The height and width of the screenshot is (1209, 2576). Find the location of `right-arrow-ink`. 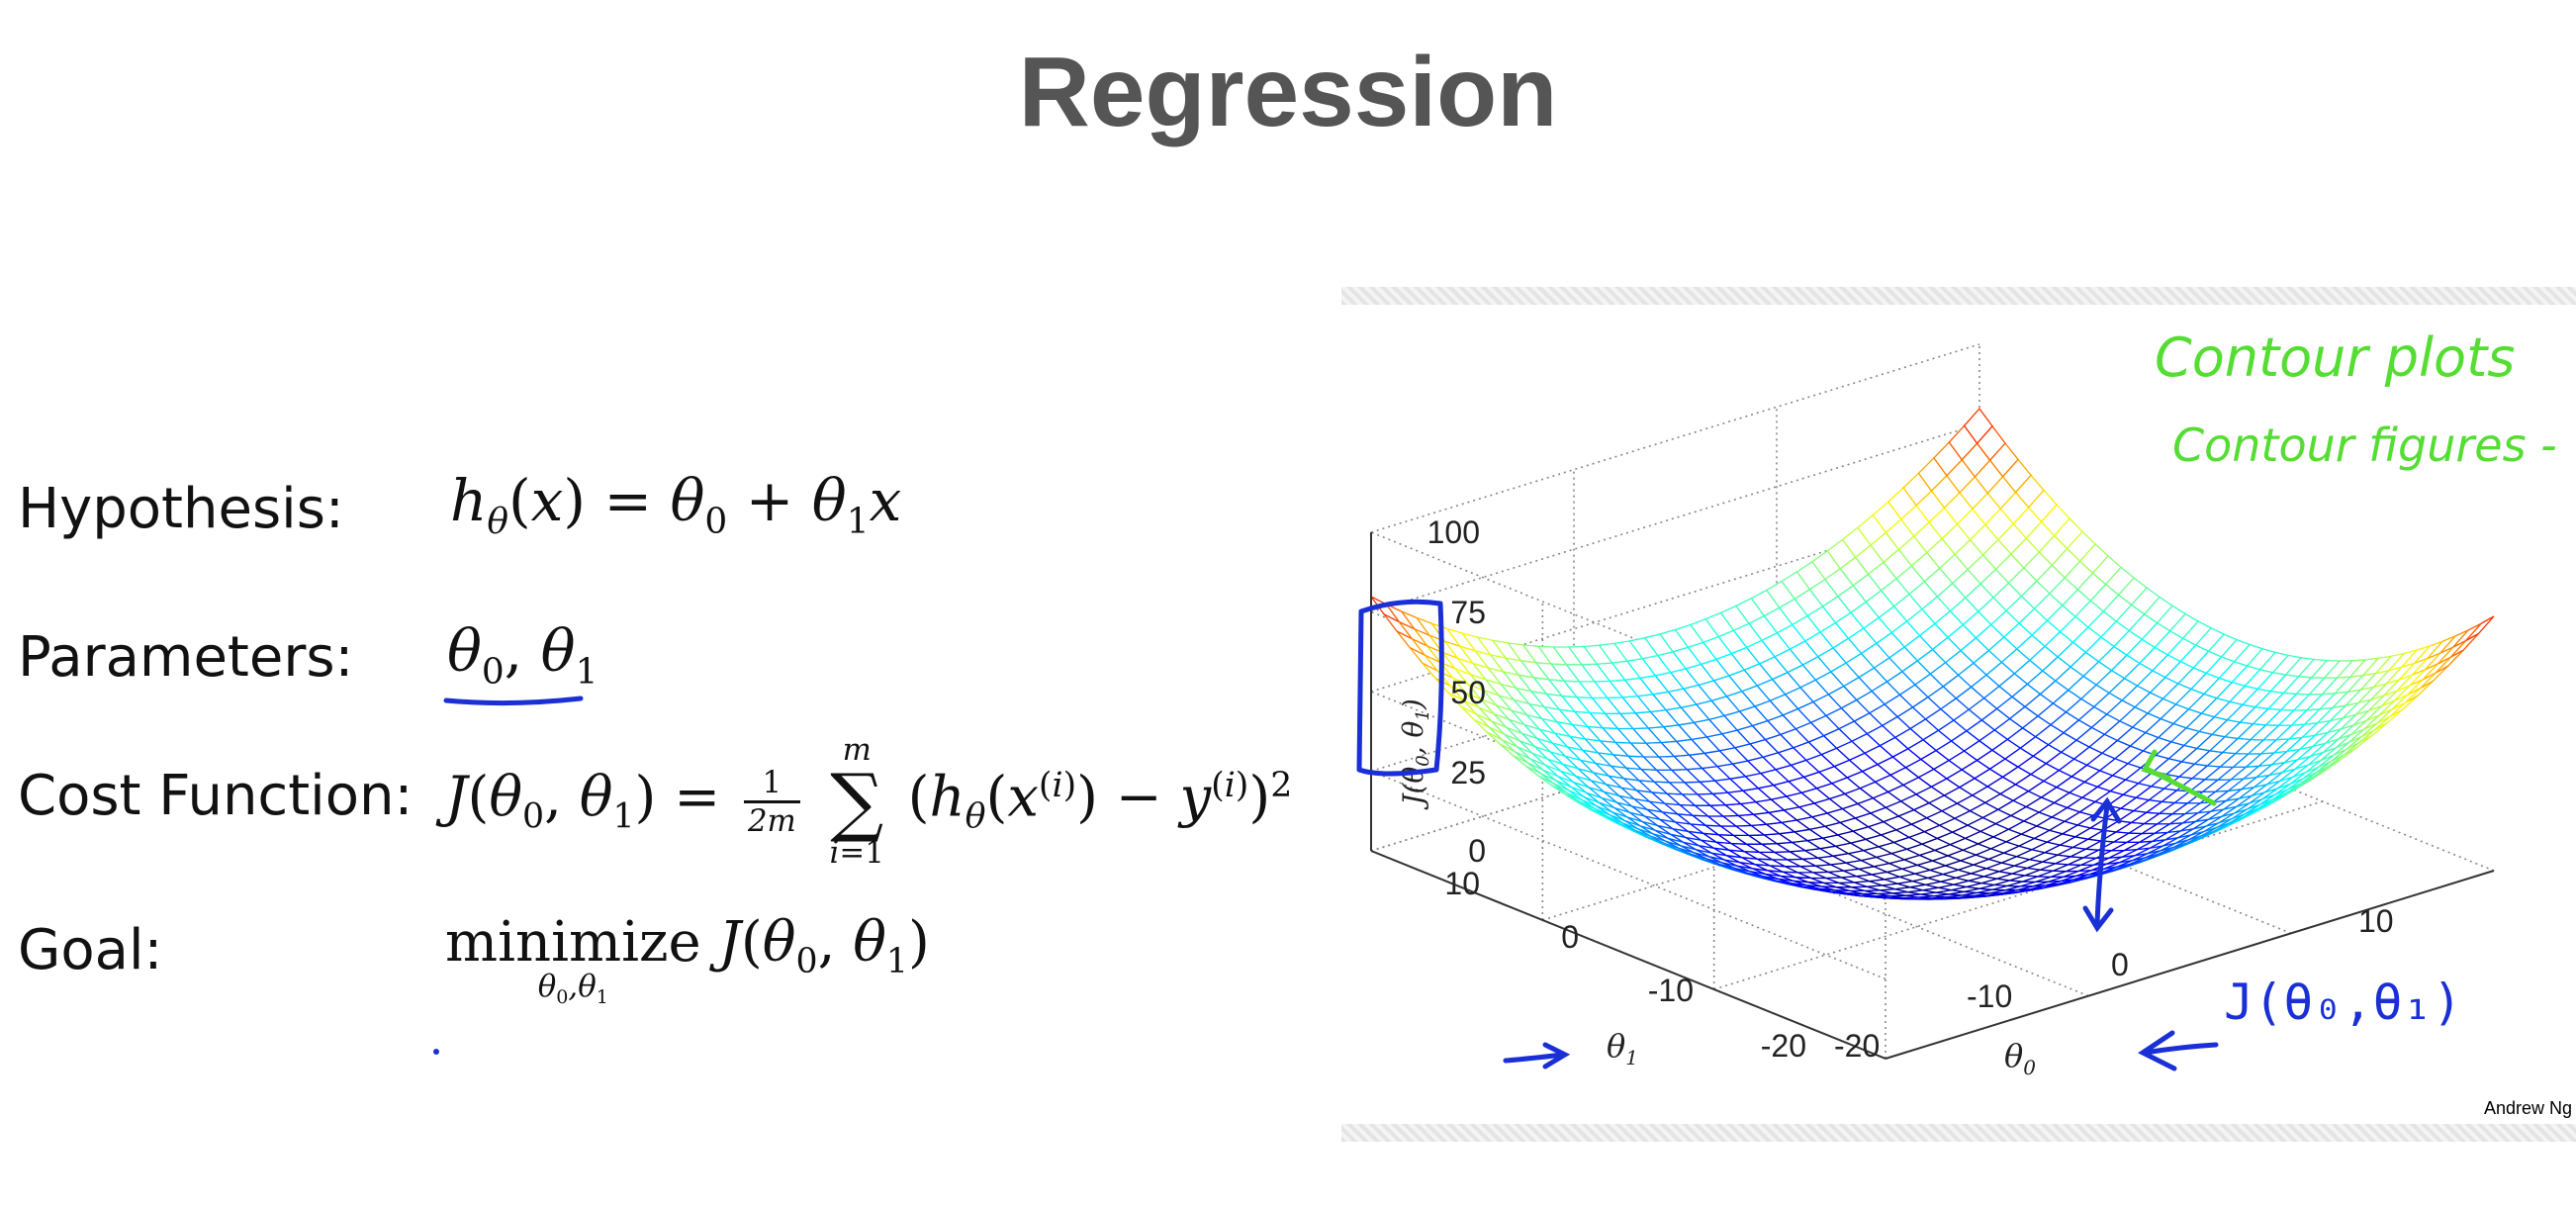

right-arrow-ink is located at coordinates (2178, 1050).